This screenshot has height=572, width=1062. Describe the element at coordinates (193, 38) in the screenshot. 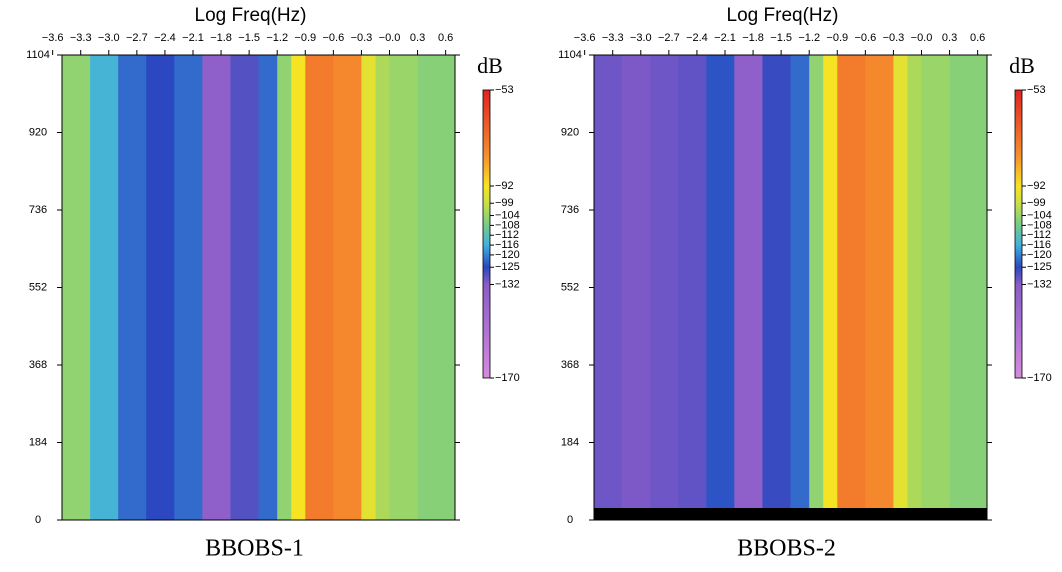

I see `x-tick-label: −2.1` at that location.